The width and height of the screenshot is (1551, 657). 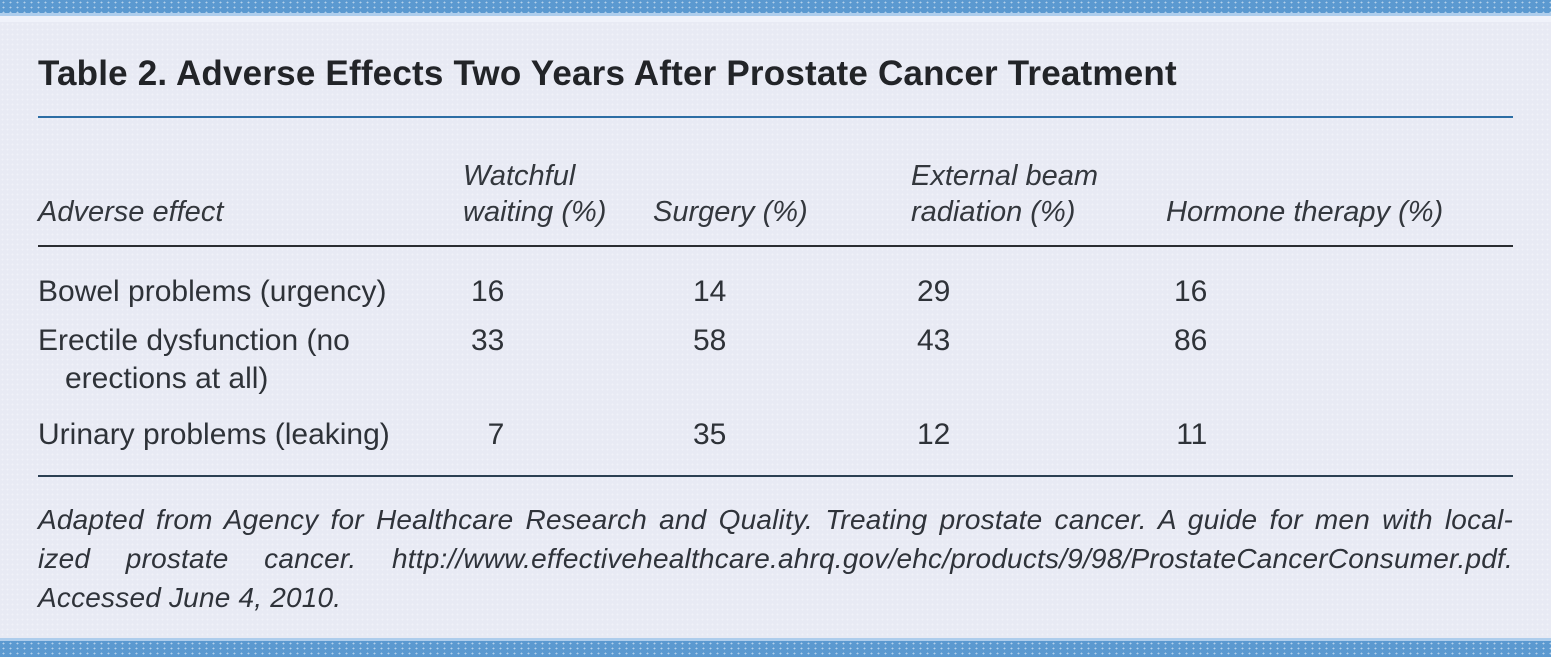 I want to click on cell-value: 43, so click(x=1038, y=360).